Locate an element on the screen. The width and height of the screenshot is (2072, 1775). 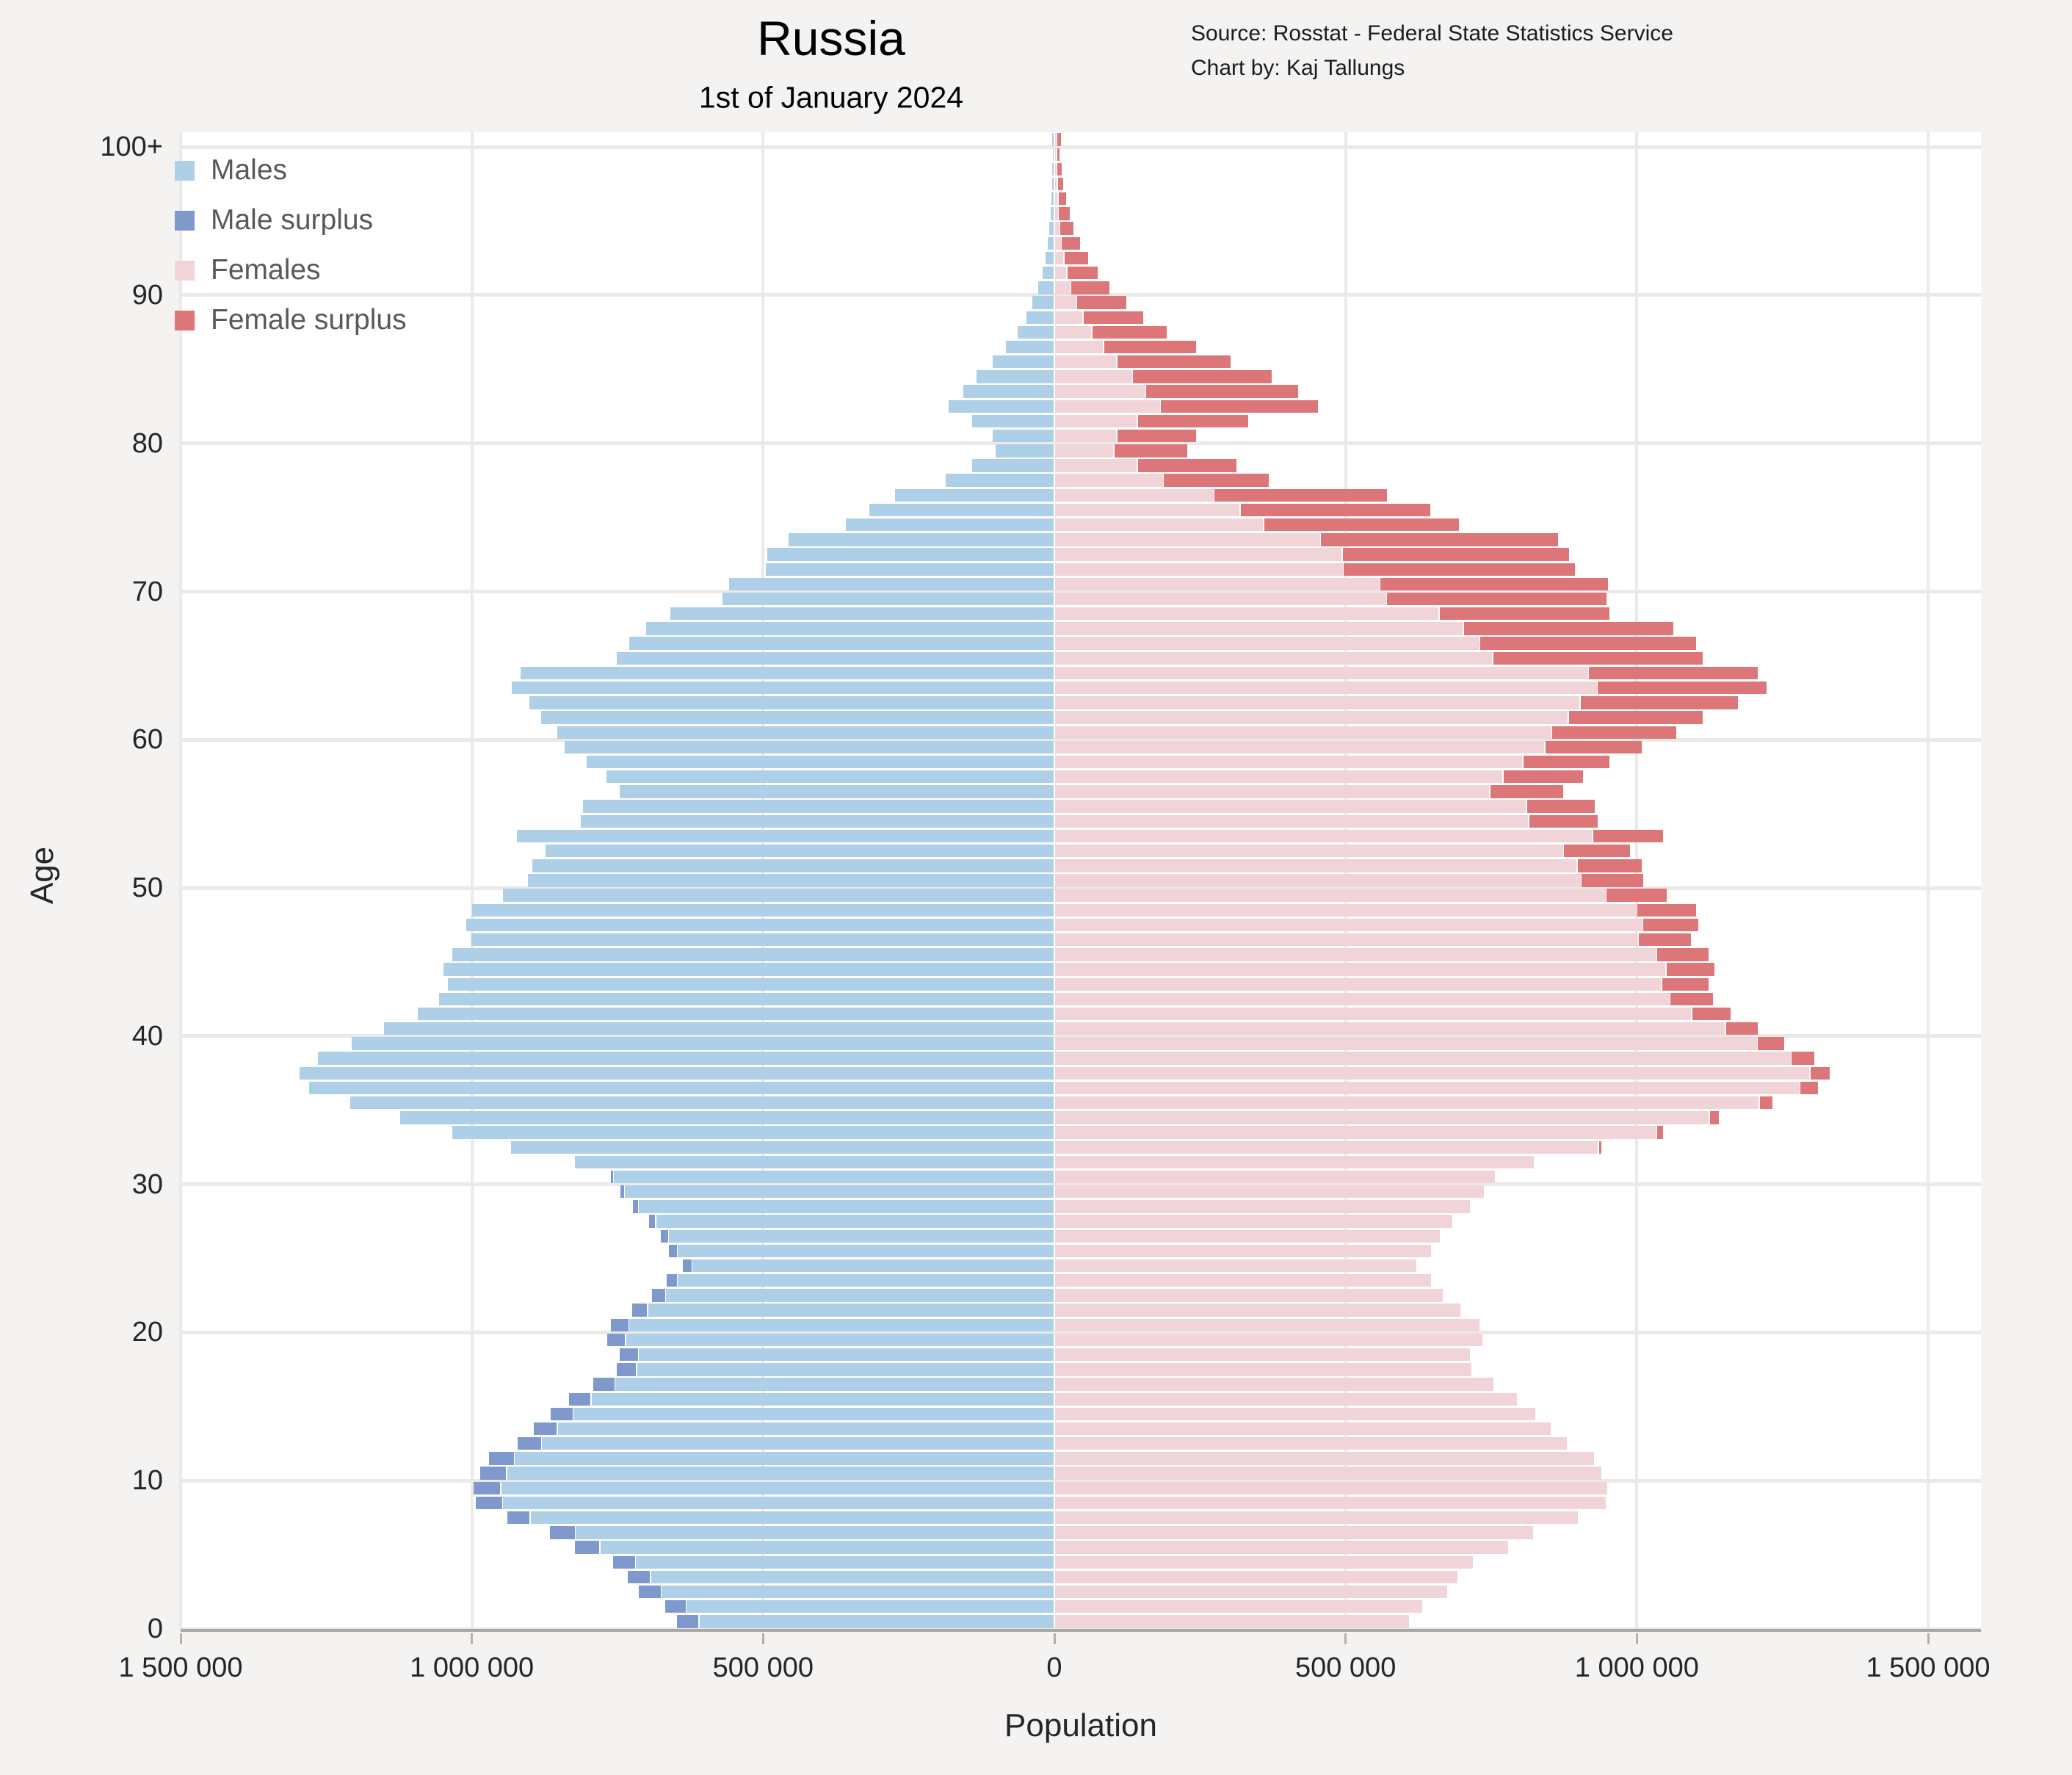
vertical-gridline is located at coordinates (472, 880).